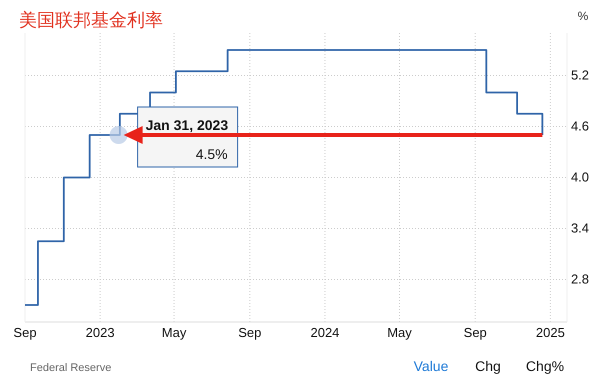 Image resolution: width=600 pixels, height=385 pixels. I want to click on text: Value, so click(431, 366).